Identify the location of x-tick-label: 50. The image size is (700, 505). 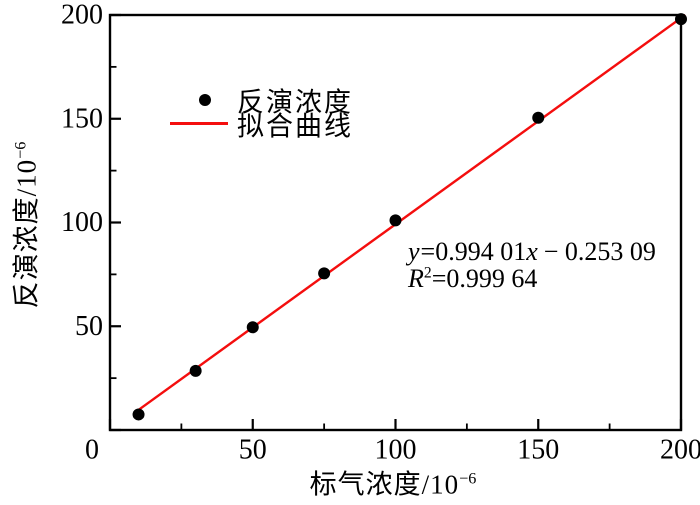
(253, 450).